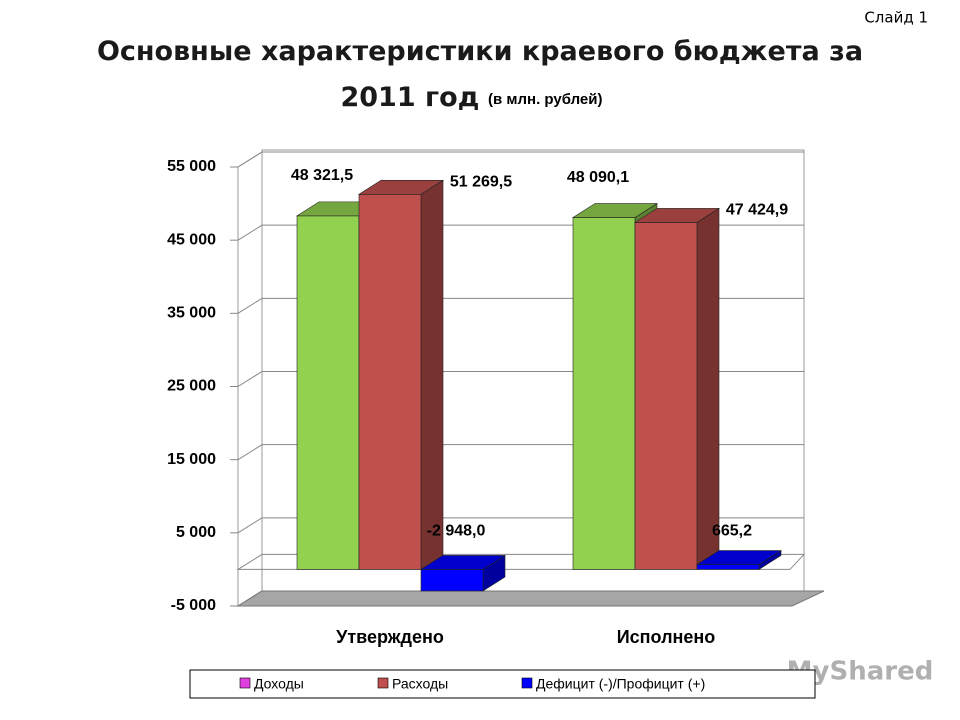 The height and width of the screenshot is (720, 960). Describe the element at coordinates (757, 210) in the screenshot. I see `data-label: 47 424,9` at that location.